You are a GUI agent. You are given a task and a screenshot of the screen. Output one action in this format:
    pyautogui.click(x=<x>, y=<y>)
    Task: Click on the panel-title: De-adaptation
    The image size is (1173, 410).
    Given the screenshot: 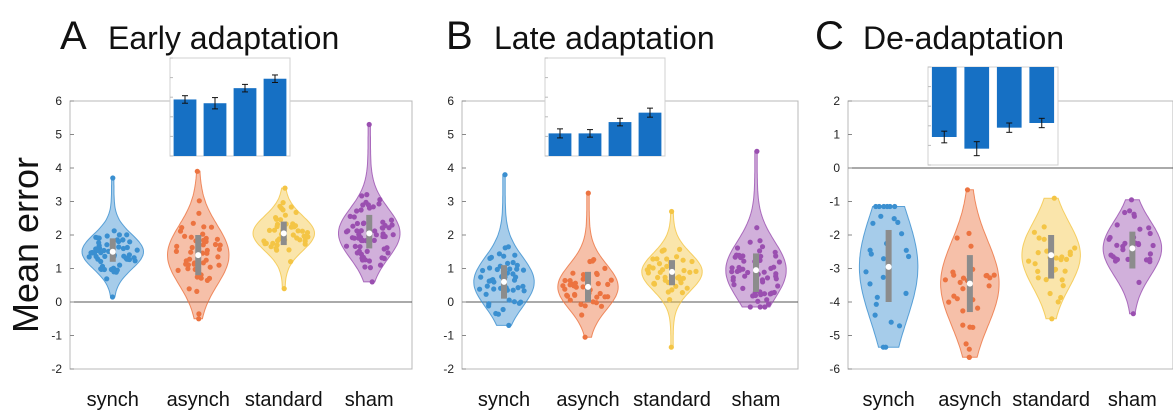 What is the action you would take?
    pyautogui.click(x=963, y=38)
    